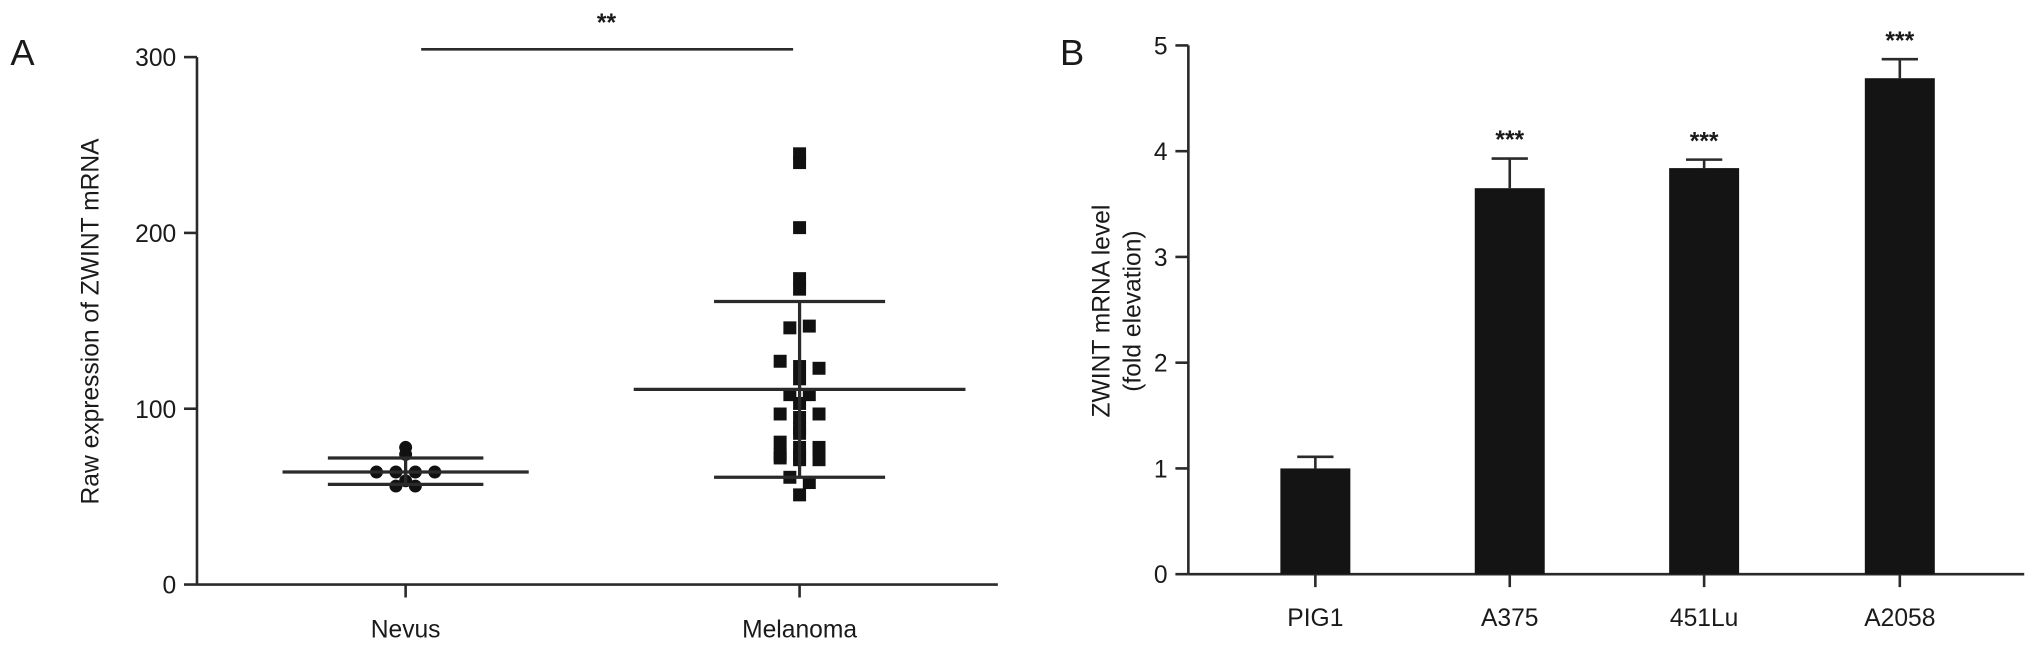 This screenshot has width=2032, height=652. What do you see at coordinates (1509, 618) in the screenshot?
I see `x-tick-label-b: A375` at bounding box center [1509, 618].